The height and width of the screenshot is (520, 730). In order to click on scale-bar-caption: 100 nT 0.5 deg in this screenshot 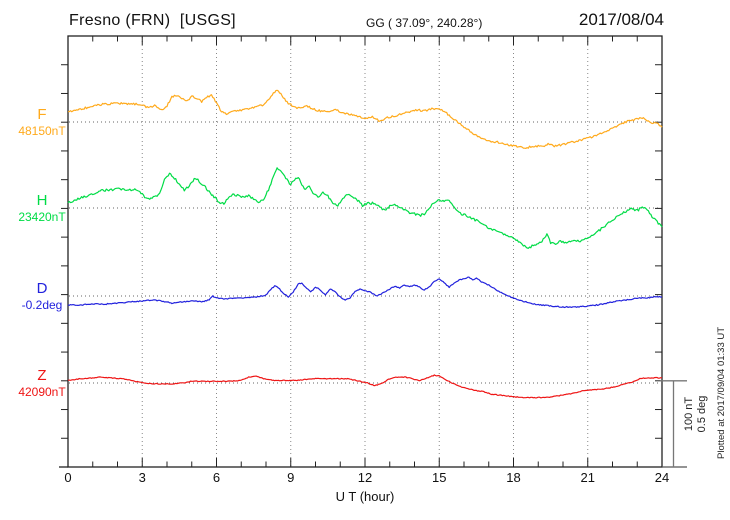, I will do `click(696, 414)`.